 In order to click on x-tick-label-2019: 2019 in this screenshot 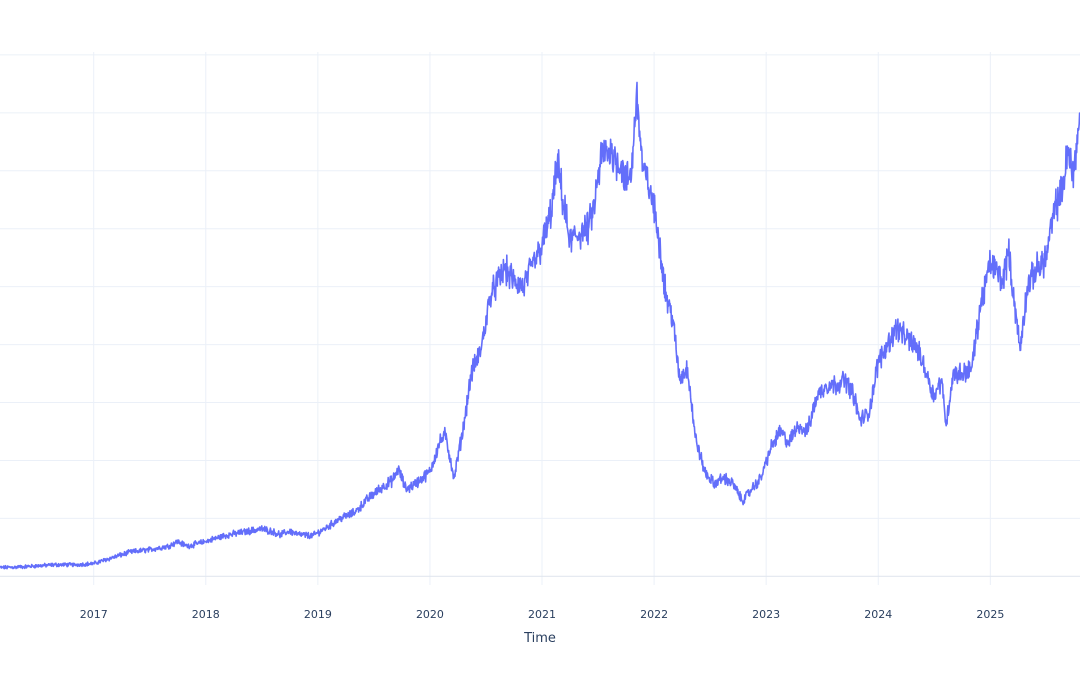, I will do `click(318, 614)`.